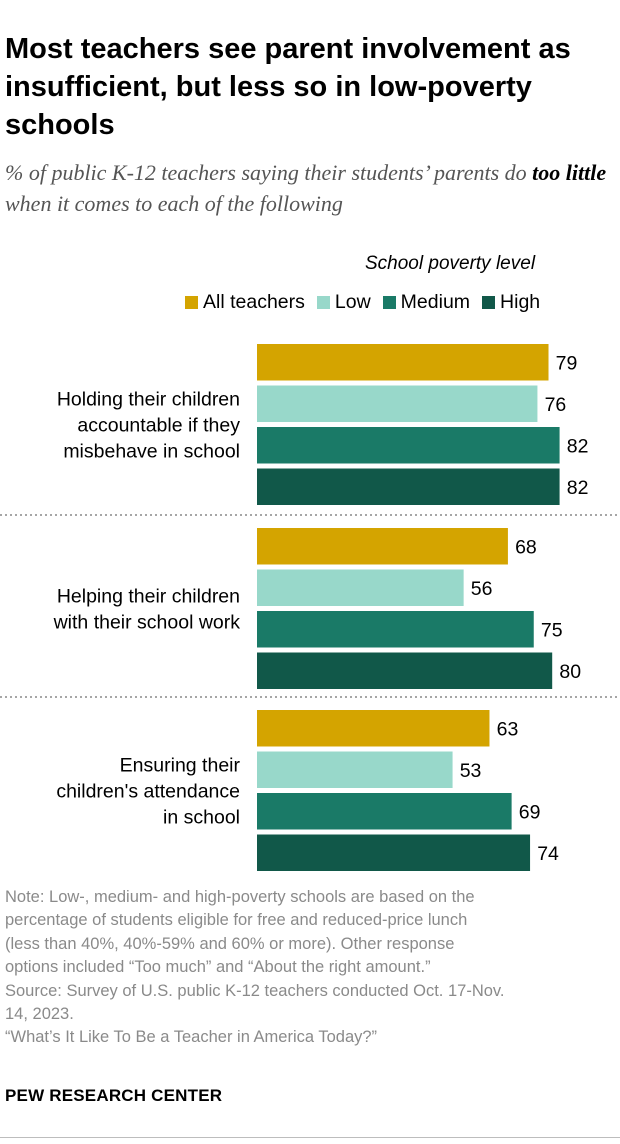 Image resolution: width=620 pixels, height=1144 pixels. What do you see at coordinates (520, 301) in the screenshot?
I see `legend-label: High` at bounding box center [520, 301].